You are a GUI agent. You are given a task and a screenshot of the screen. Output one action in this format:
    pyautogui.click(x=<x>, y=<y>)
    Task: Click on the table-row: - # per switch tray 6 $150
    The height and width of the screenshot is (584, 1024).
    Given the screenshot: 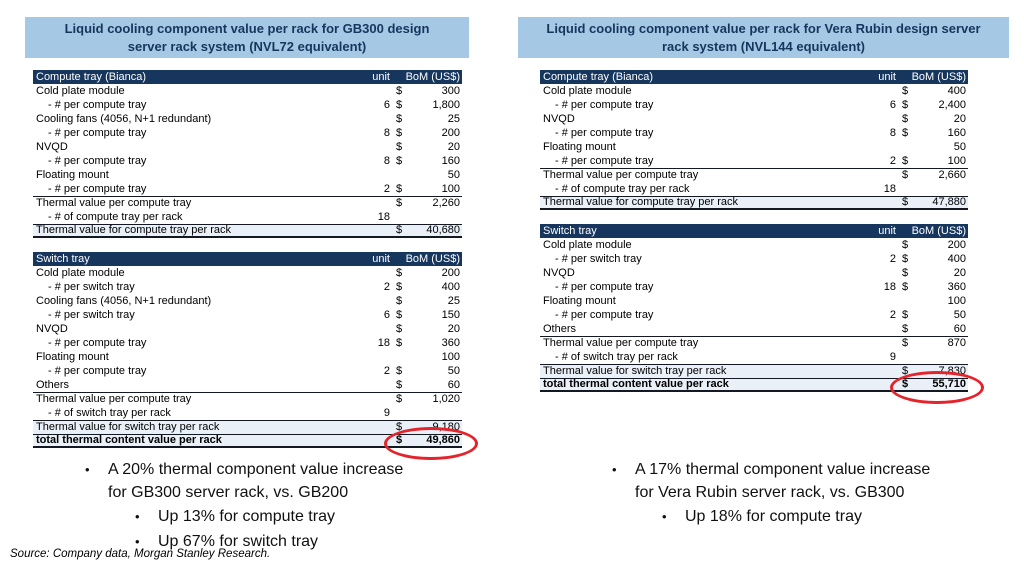 What is the action you would take?
    pyautogui.click(x=247, y=315)
    